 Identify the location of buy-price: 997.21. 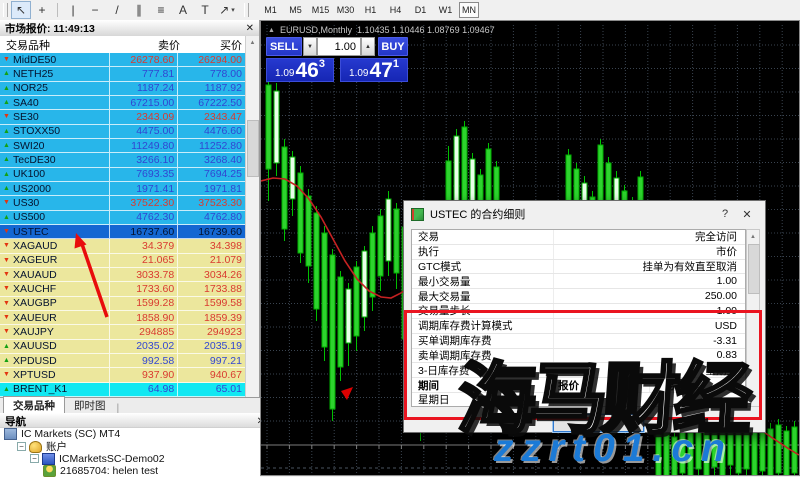
(225, 360).